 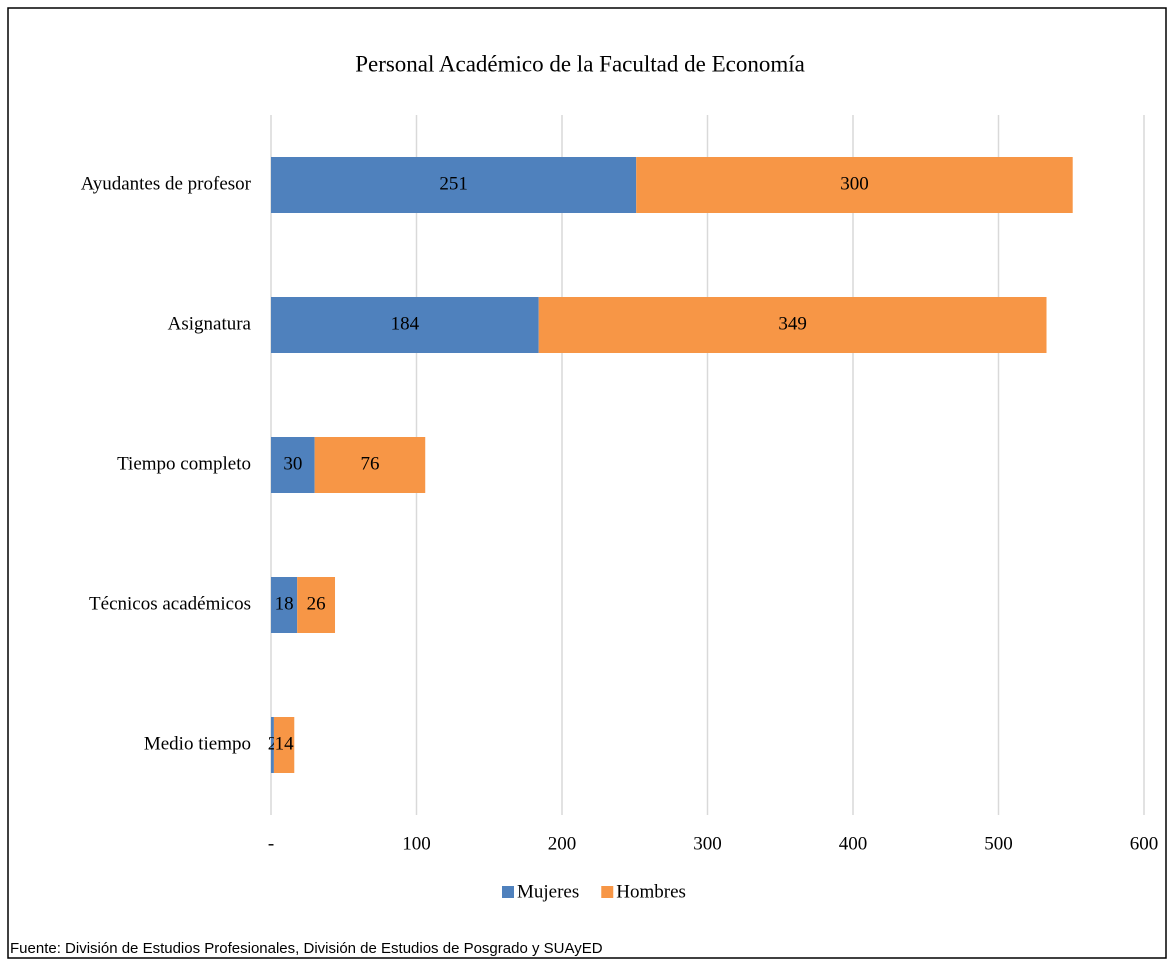 I want to click on data-label: 2, so click(x=273, y=743).